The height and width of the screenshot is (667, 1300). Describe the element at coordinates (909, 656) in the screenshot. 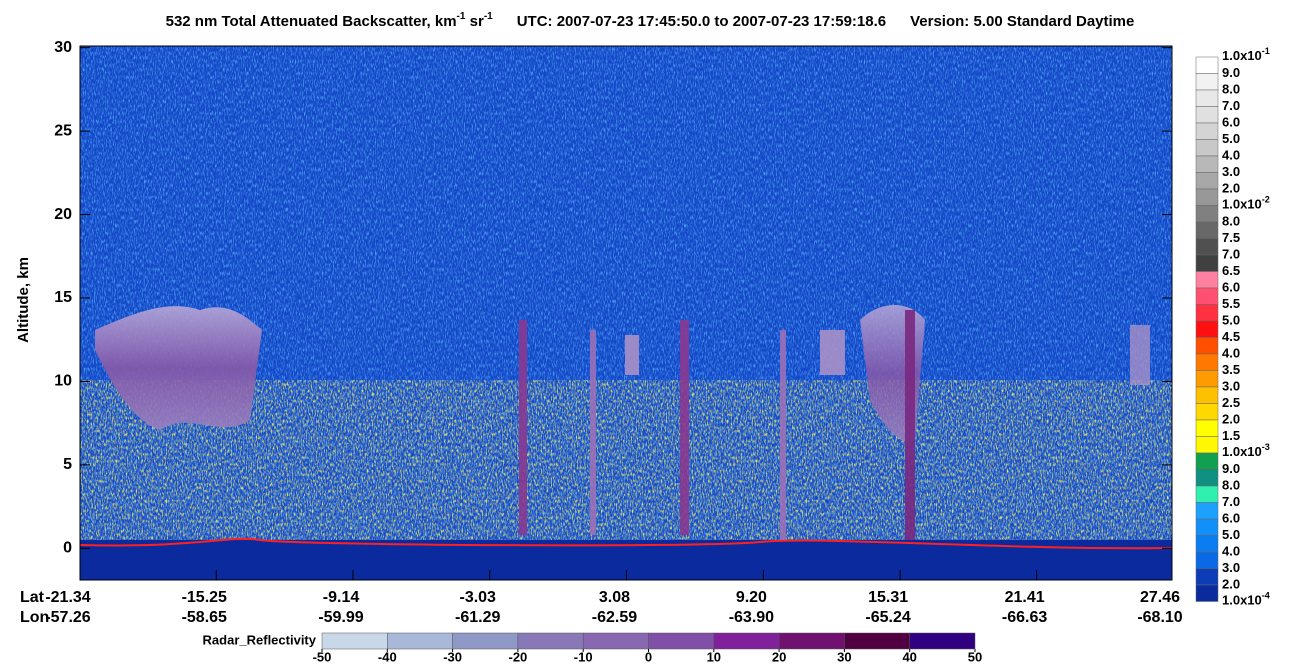

I see `radar-tick-label: 40` at that location.